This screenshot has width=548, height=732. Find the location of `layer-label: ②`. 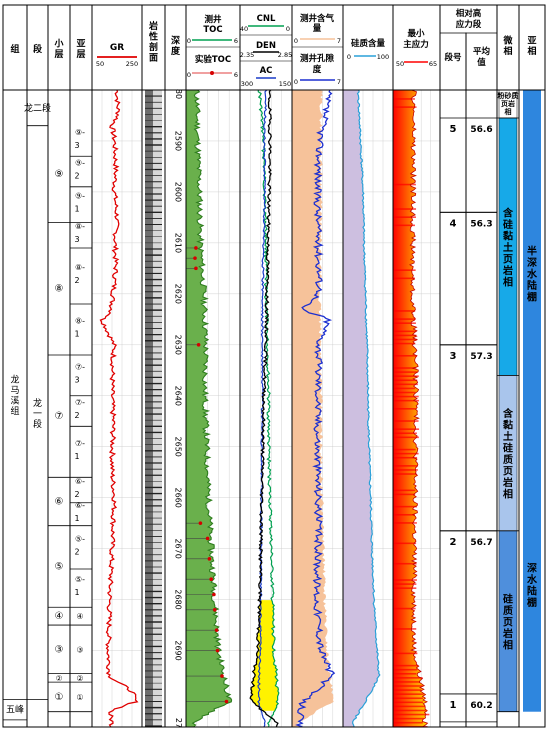

layer-label: ② is located at coordinates (59, 678).